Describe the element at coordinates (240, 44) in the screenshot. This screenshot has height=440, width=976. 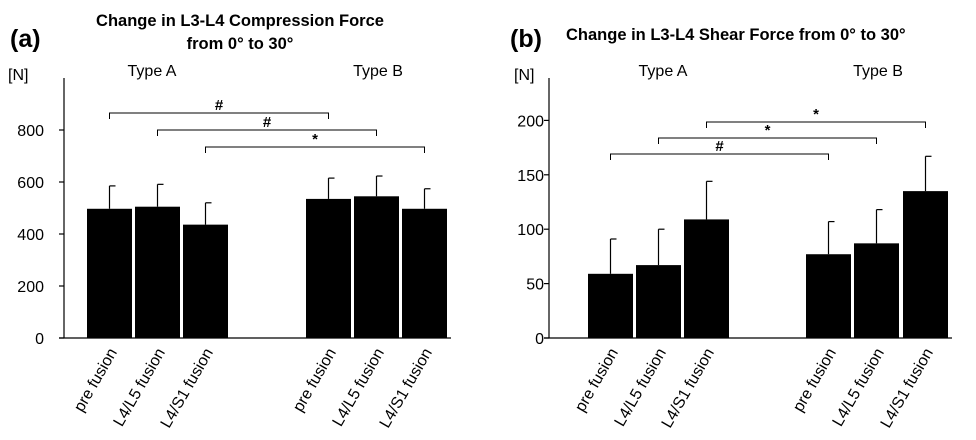
I see `chart-title: from 0° to 30°` at that location.